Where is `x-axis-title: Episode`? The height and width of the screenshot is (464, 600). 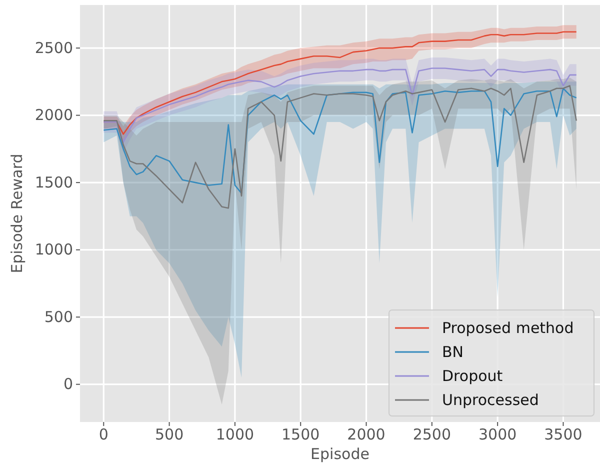
x-axis-title: Episode is located at coordinates (340, 454).